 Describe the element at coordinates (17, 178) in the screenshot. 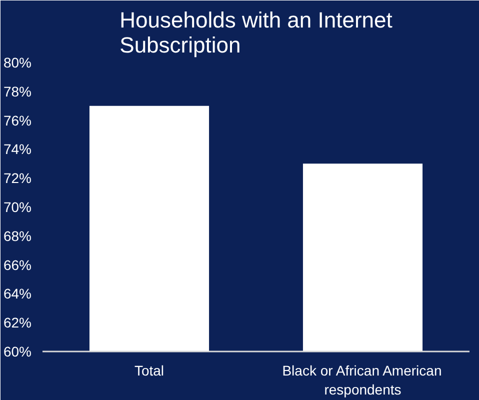

I see `y-tick-label: 72%` at that location.